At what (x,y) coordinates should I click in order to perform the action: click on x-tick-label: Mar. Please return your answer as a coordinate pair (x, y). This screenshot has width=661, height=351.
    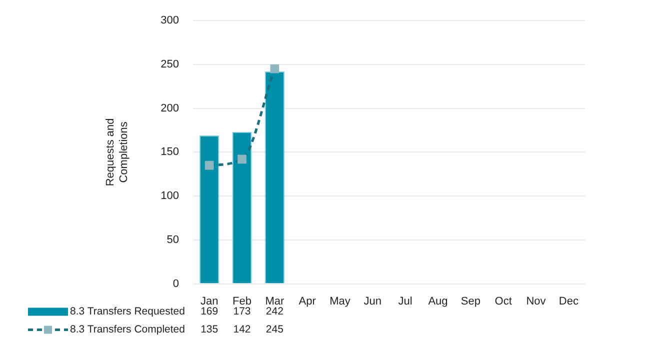
    Looking at the image, I should click on (274, 301).